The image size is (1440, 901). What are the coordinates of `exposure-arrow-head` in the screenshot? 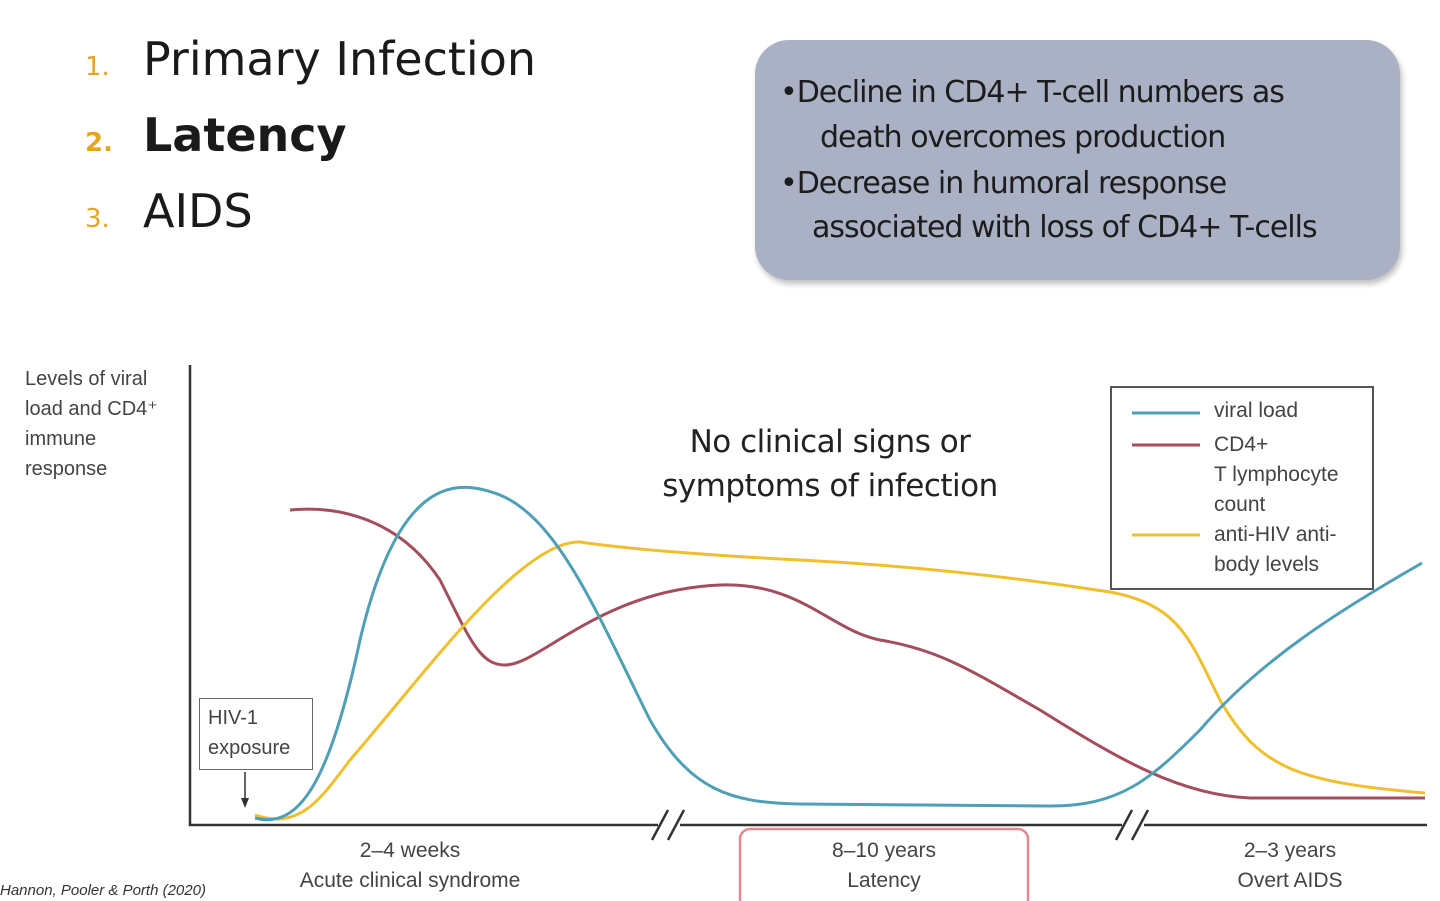 It's located at (245, 803).